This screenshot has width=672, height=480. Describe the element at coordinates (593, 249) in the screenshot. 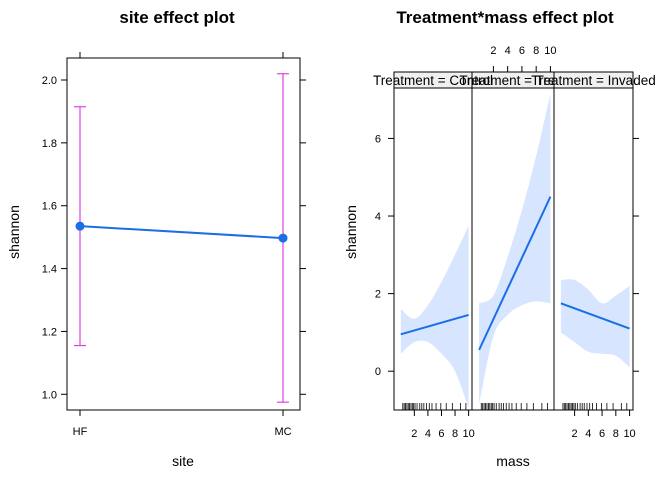

I see `panel-frame-invaded` at that location.